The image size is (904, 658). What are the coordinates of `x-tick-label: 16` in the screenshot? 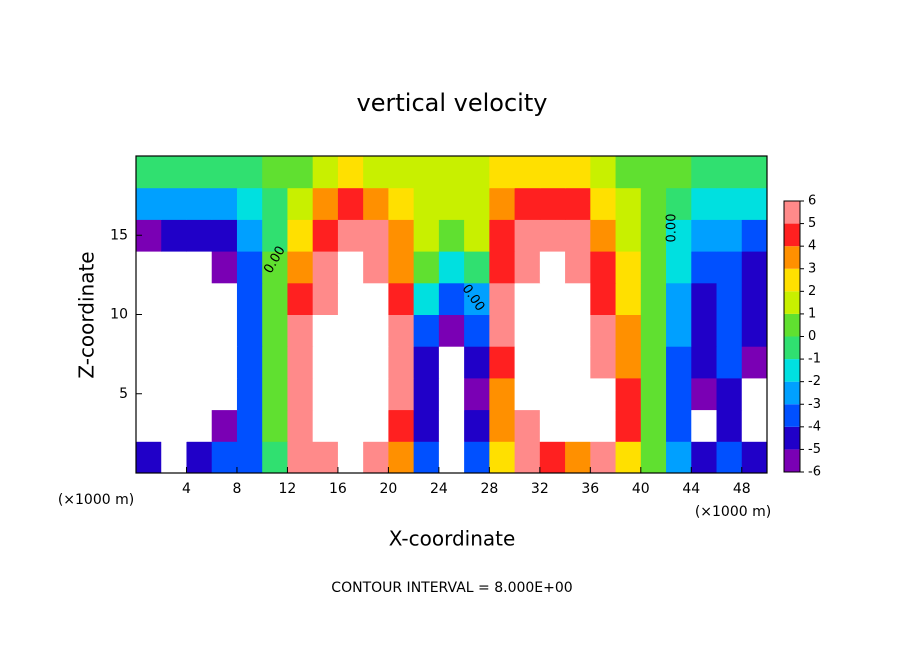 It's located at (338, 489).